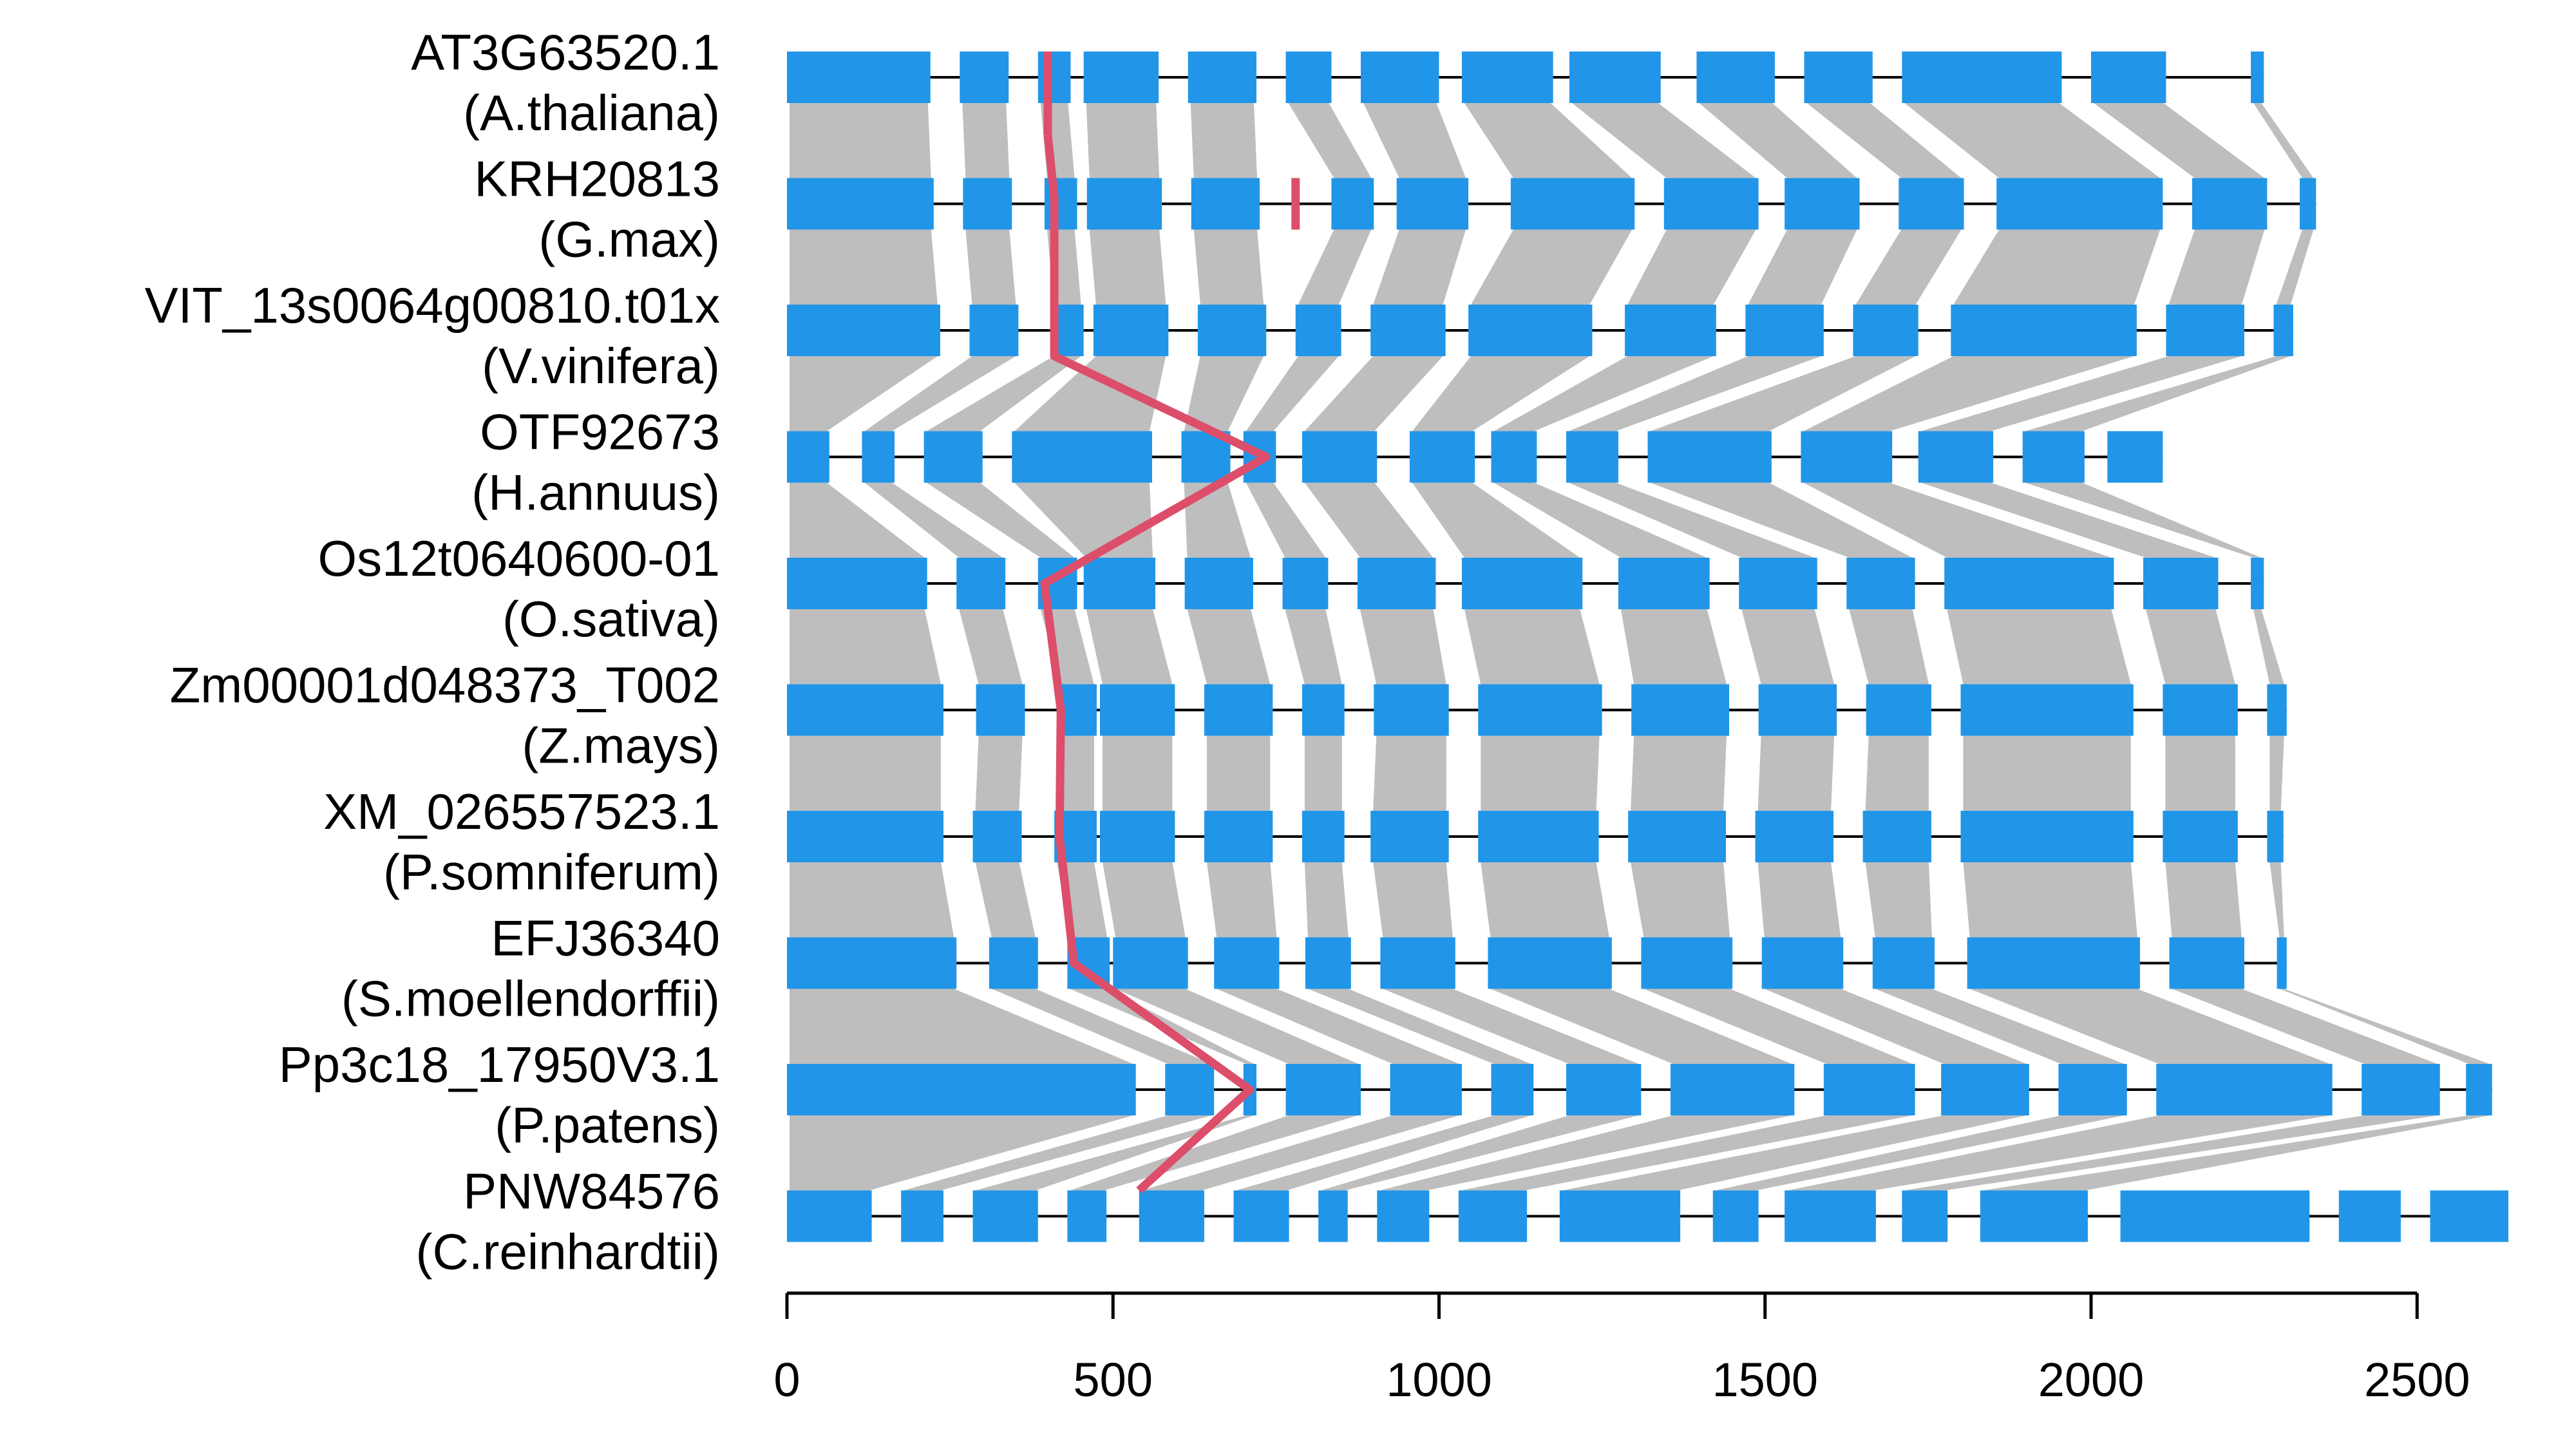 Image resolution: width=2576 pixels, height=1449 pixels. I want to click on species-label: (P.somniferum), so click(551, 872).